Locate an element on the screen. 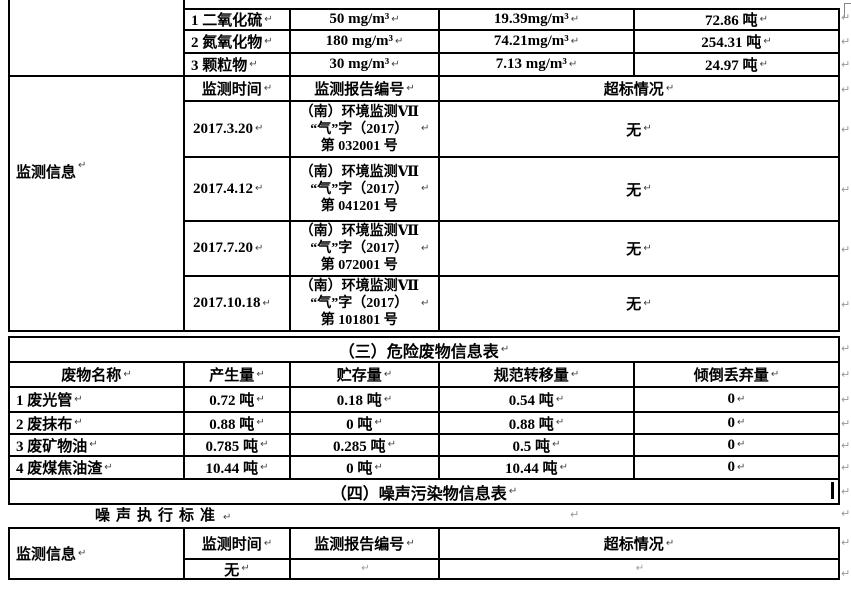 The image size is (851, 591). waste-transferred-cell: 0.88 吨 ↵ is located at coordinates (537, 424).